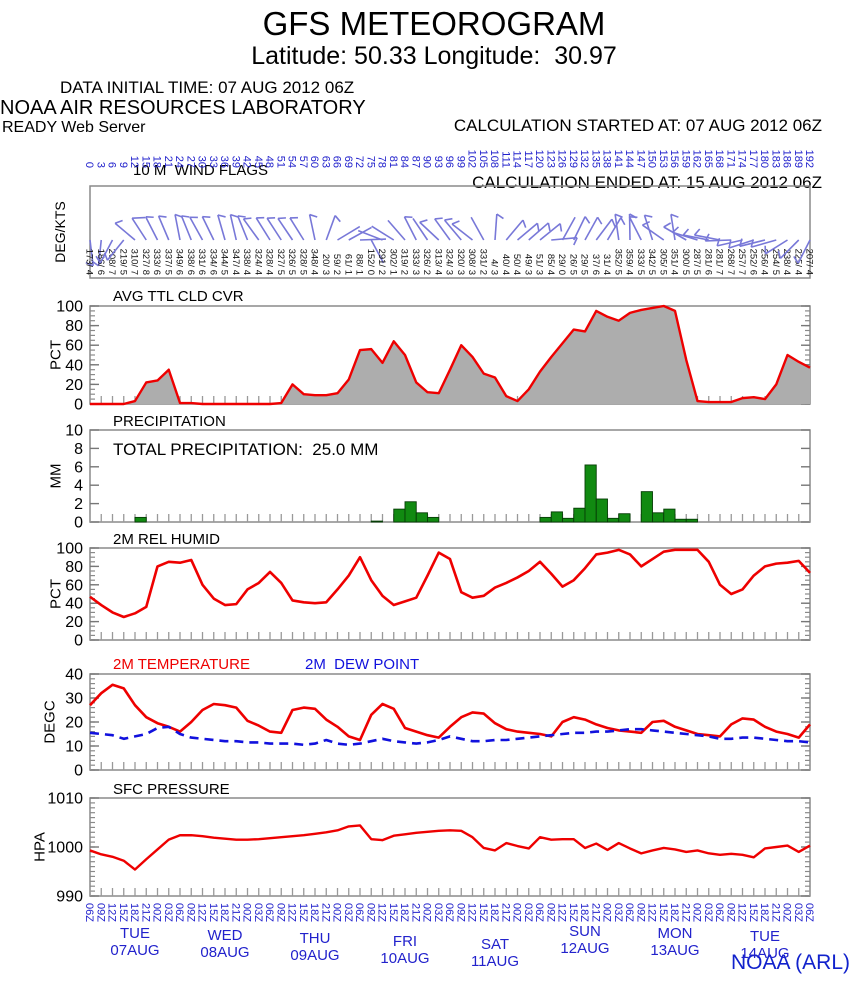  Describe the element at coordinates (224, 952) in the screenshot. I see `day-date-label: 08AUG` at that location.